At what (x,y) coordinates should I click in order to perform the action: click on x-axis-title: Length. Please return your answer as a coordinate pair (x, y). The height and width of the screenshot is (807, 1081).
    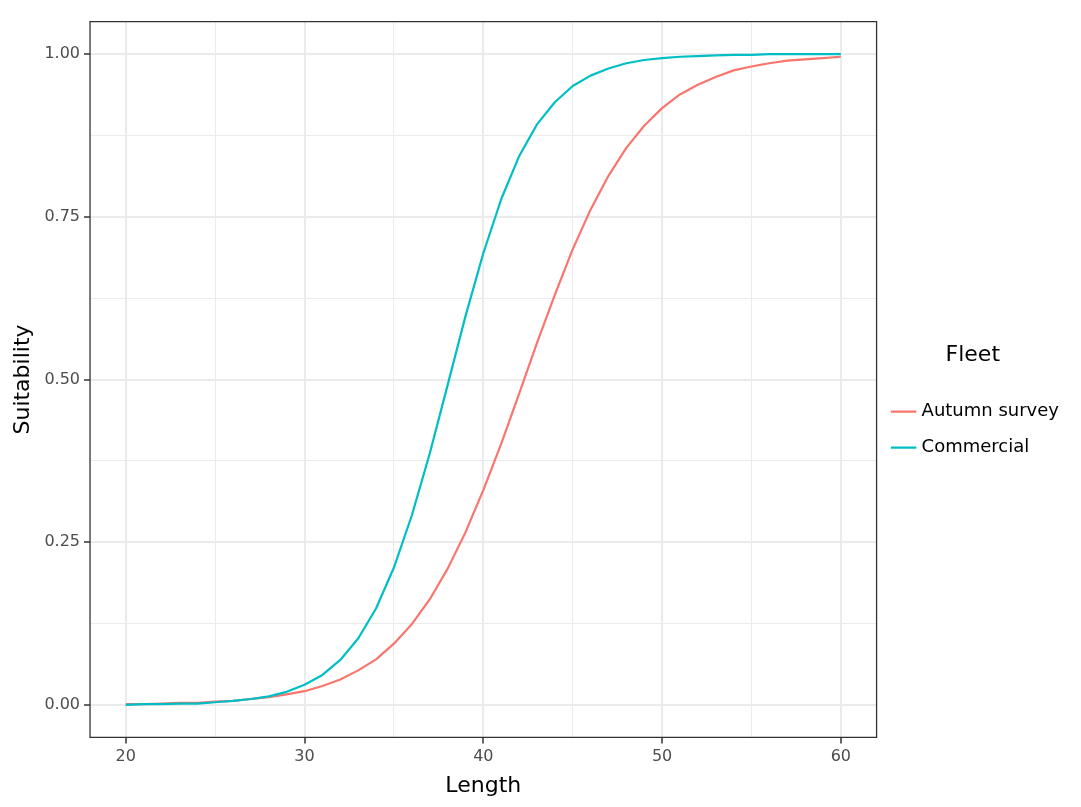
    Looking at the image, I should click on (483, 784).